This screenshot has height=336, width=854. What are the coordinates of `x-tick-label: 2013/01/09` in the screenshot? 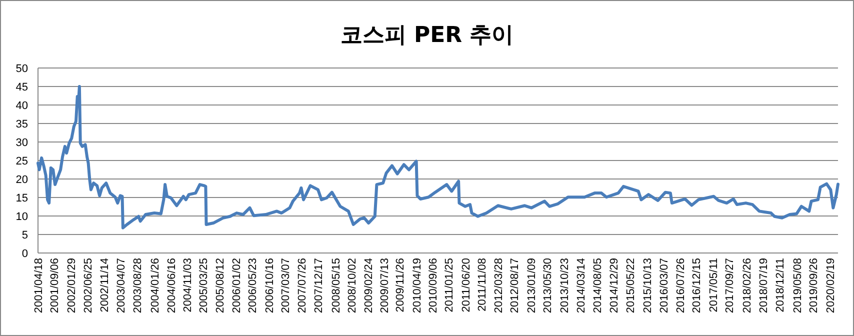 It's located at (532, 286).